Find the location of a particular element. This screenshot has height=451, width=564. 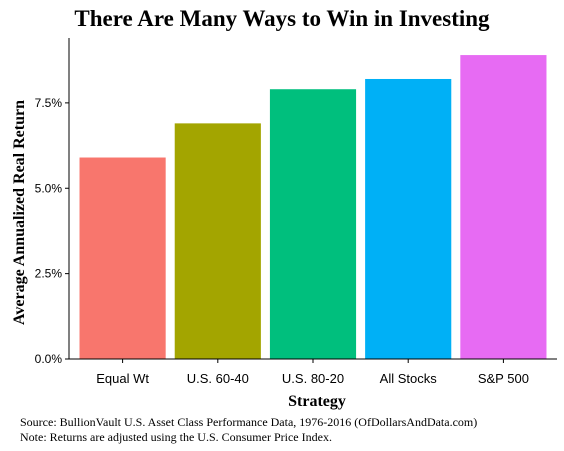

y-axis-label: Average Annualized Real Return is located at coordinates (19, 212).